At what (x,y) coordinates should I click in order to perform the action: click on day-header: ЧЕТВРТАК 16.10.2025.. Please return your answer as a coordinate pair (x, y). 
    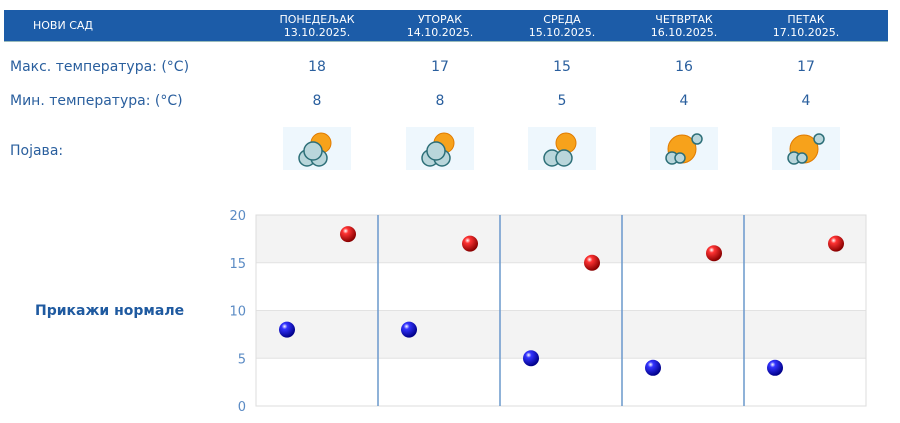
    Looking at the image, I should click on (684, 25).